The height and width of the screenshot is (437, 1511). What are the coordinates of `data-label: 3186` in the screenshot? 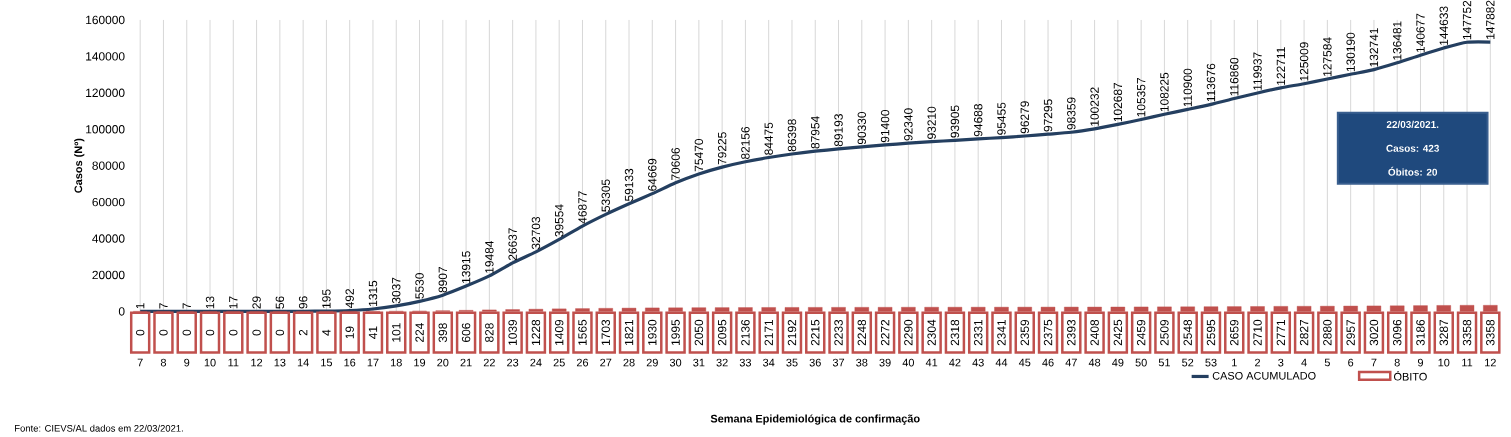 It's located at (1420, 332).